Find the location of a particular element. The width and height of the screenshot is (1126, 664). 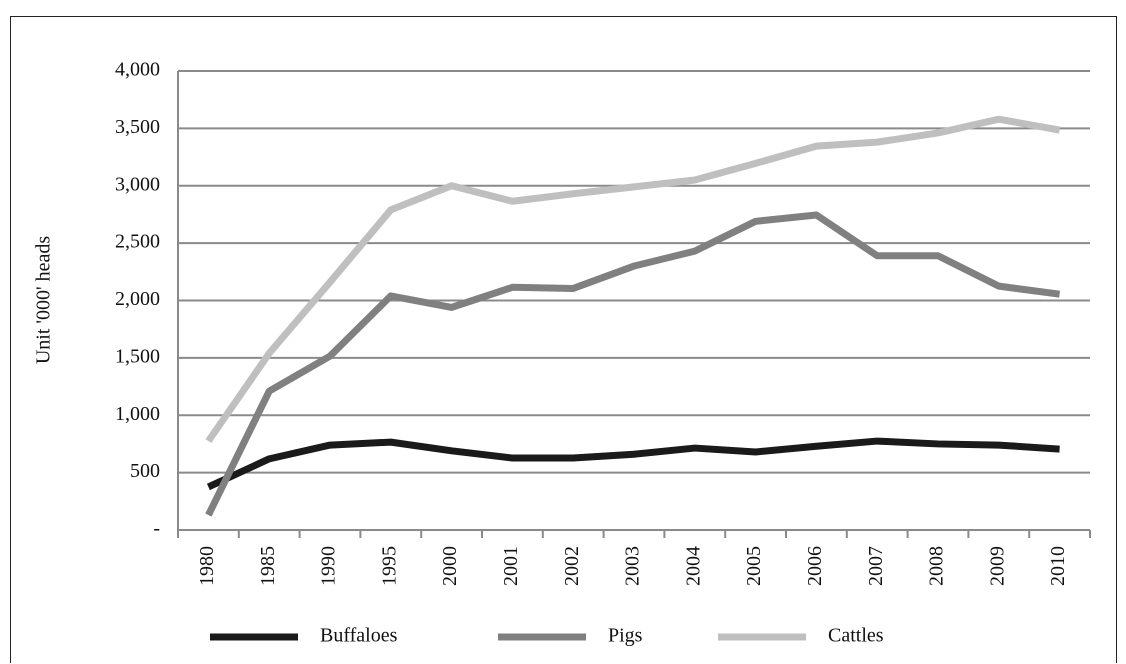

y-tick-label: - is located at coordinates (156, 529).